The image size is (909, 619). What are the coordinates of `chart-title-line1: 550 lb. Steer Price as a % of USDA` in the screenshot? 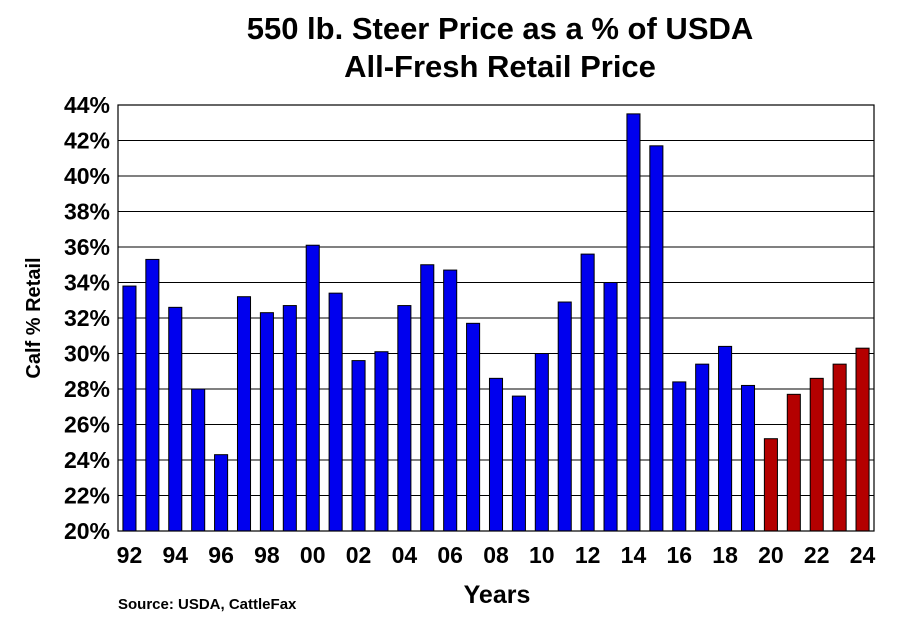 It's located at (500, 28).